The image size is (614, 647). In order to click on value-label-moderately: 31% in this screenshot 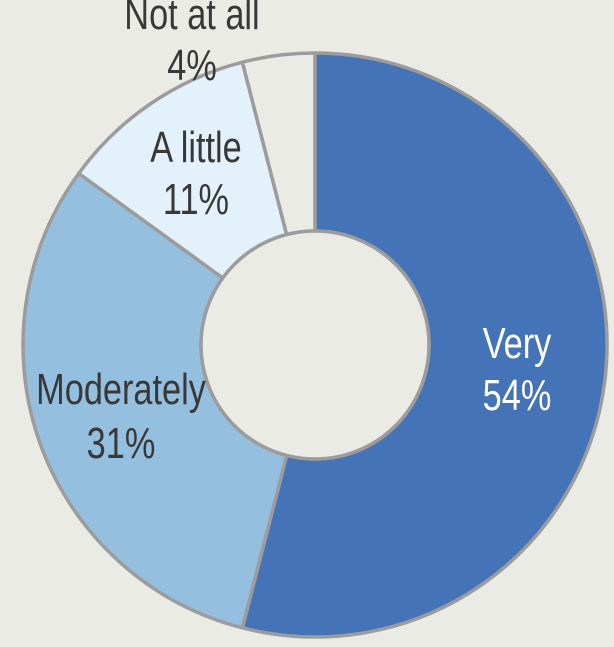, I will do `click(121, 443)`.